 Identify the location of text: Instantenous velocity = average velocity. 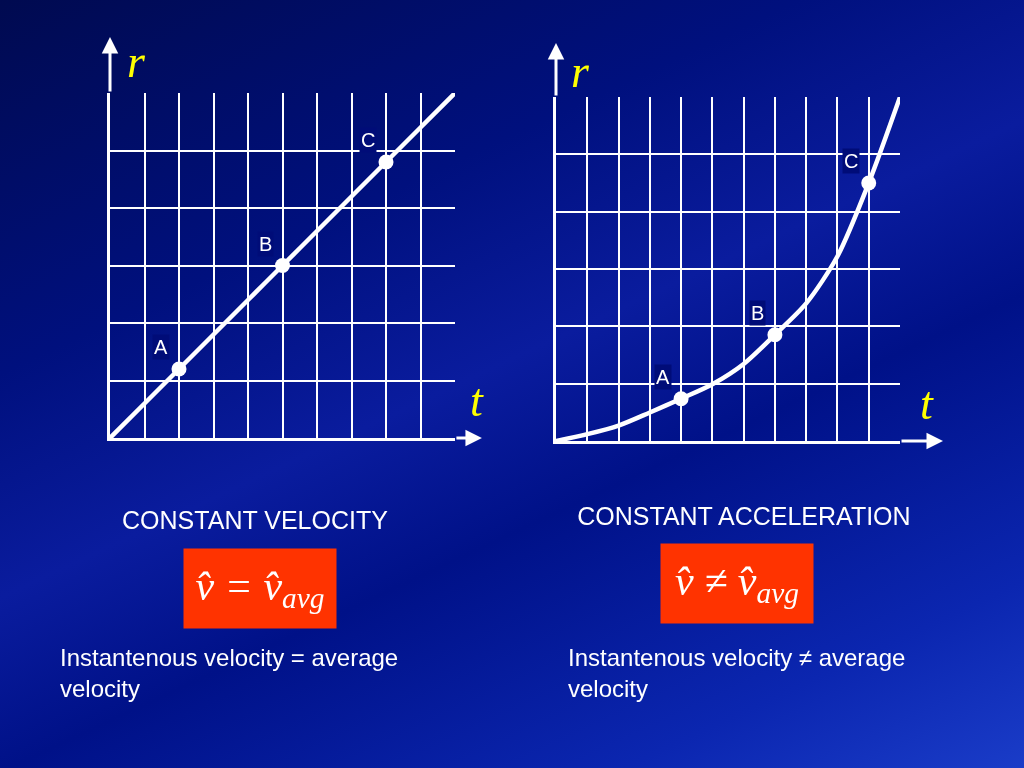
(229, 673).